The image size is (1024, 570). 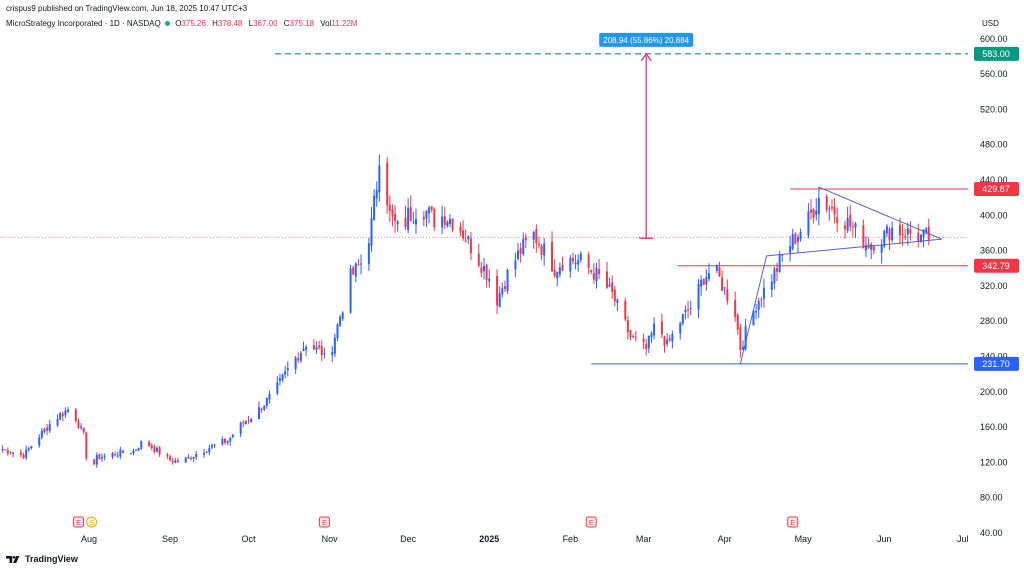 I want to click on currency-label: USD, so click(x=990, y=23).